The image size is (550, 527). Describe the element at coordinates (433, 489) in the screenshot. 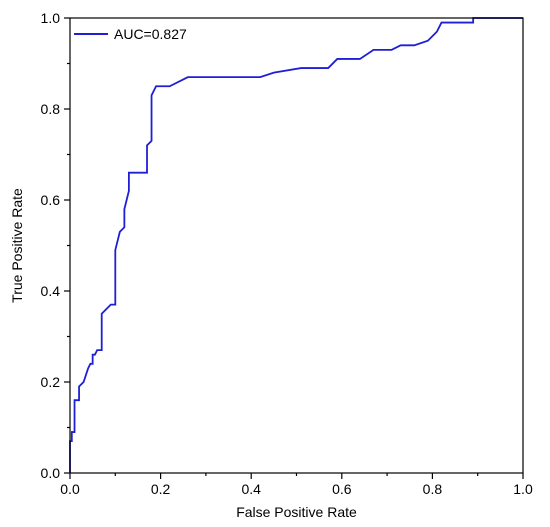

I see `x-tick-label: 0.8` at that location.